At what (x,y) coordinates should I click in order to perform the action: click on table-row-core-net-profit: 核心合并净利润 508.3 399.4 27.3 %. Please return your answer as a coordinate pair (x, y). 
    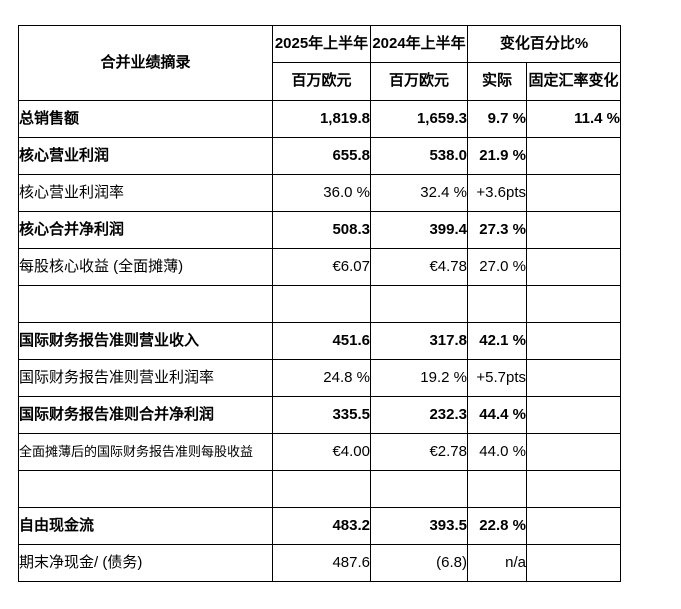
    Looking at the image, I should click on (319, 230).